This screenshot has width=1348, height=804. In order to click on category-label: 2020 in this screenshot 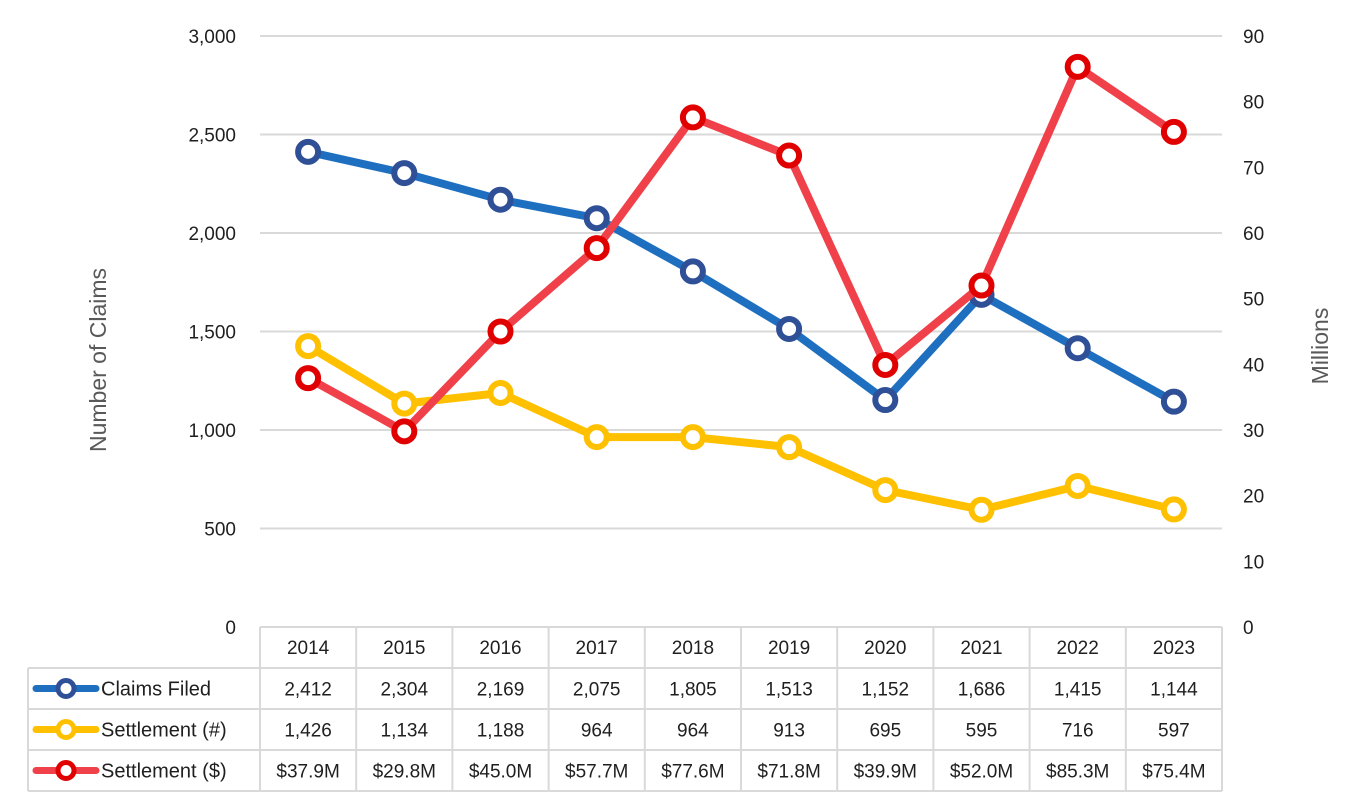, I will do `click(885, 648)`.